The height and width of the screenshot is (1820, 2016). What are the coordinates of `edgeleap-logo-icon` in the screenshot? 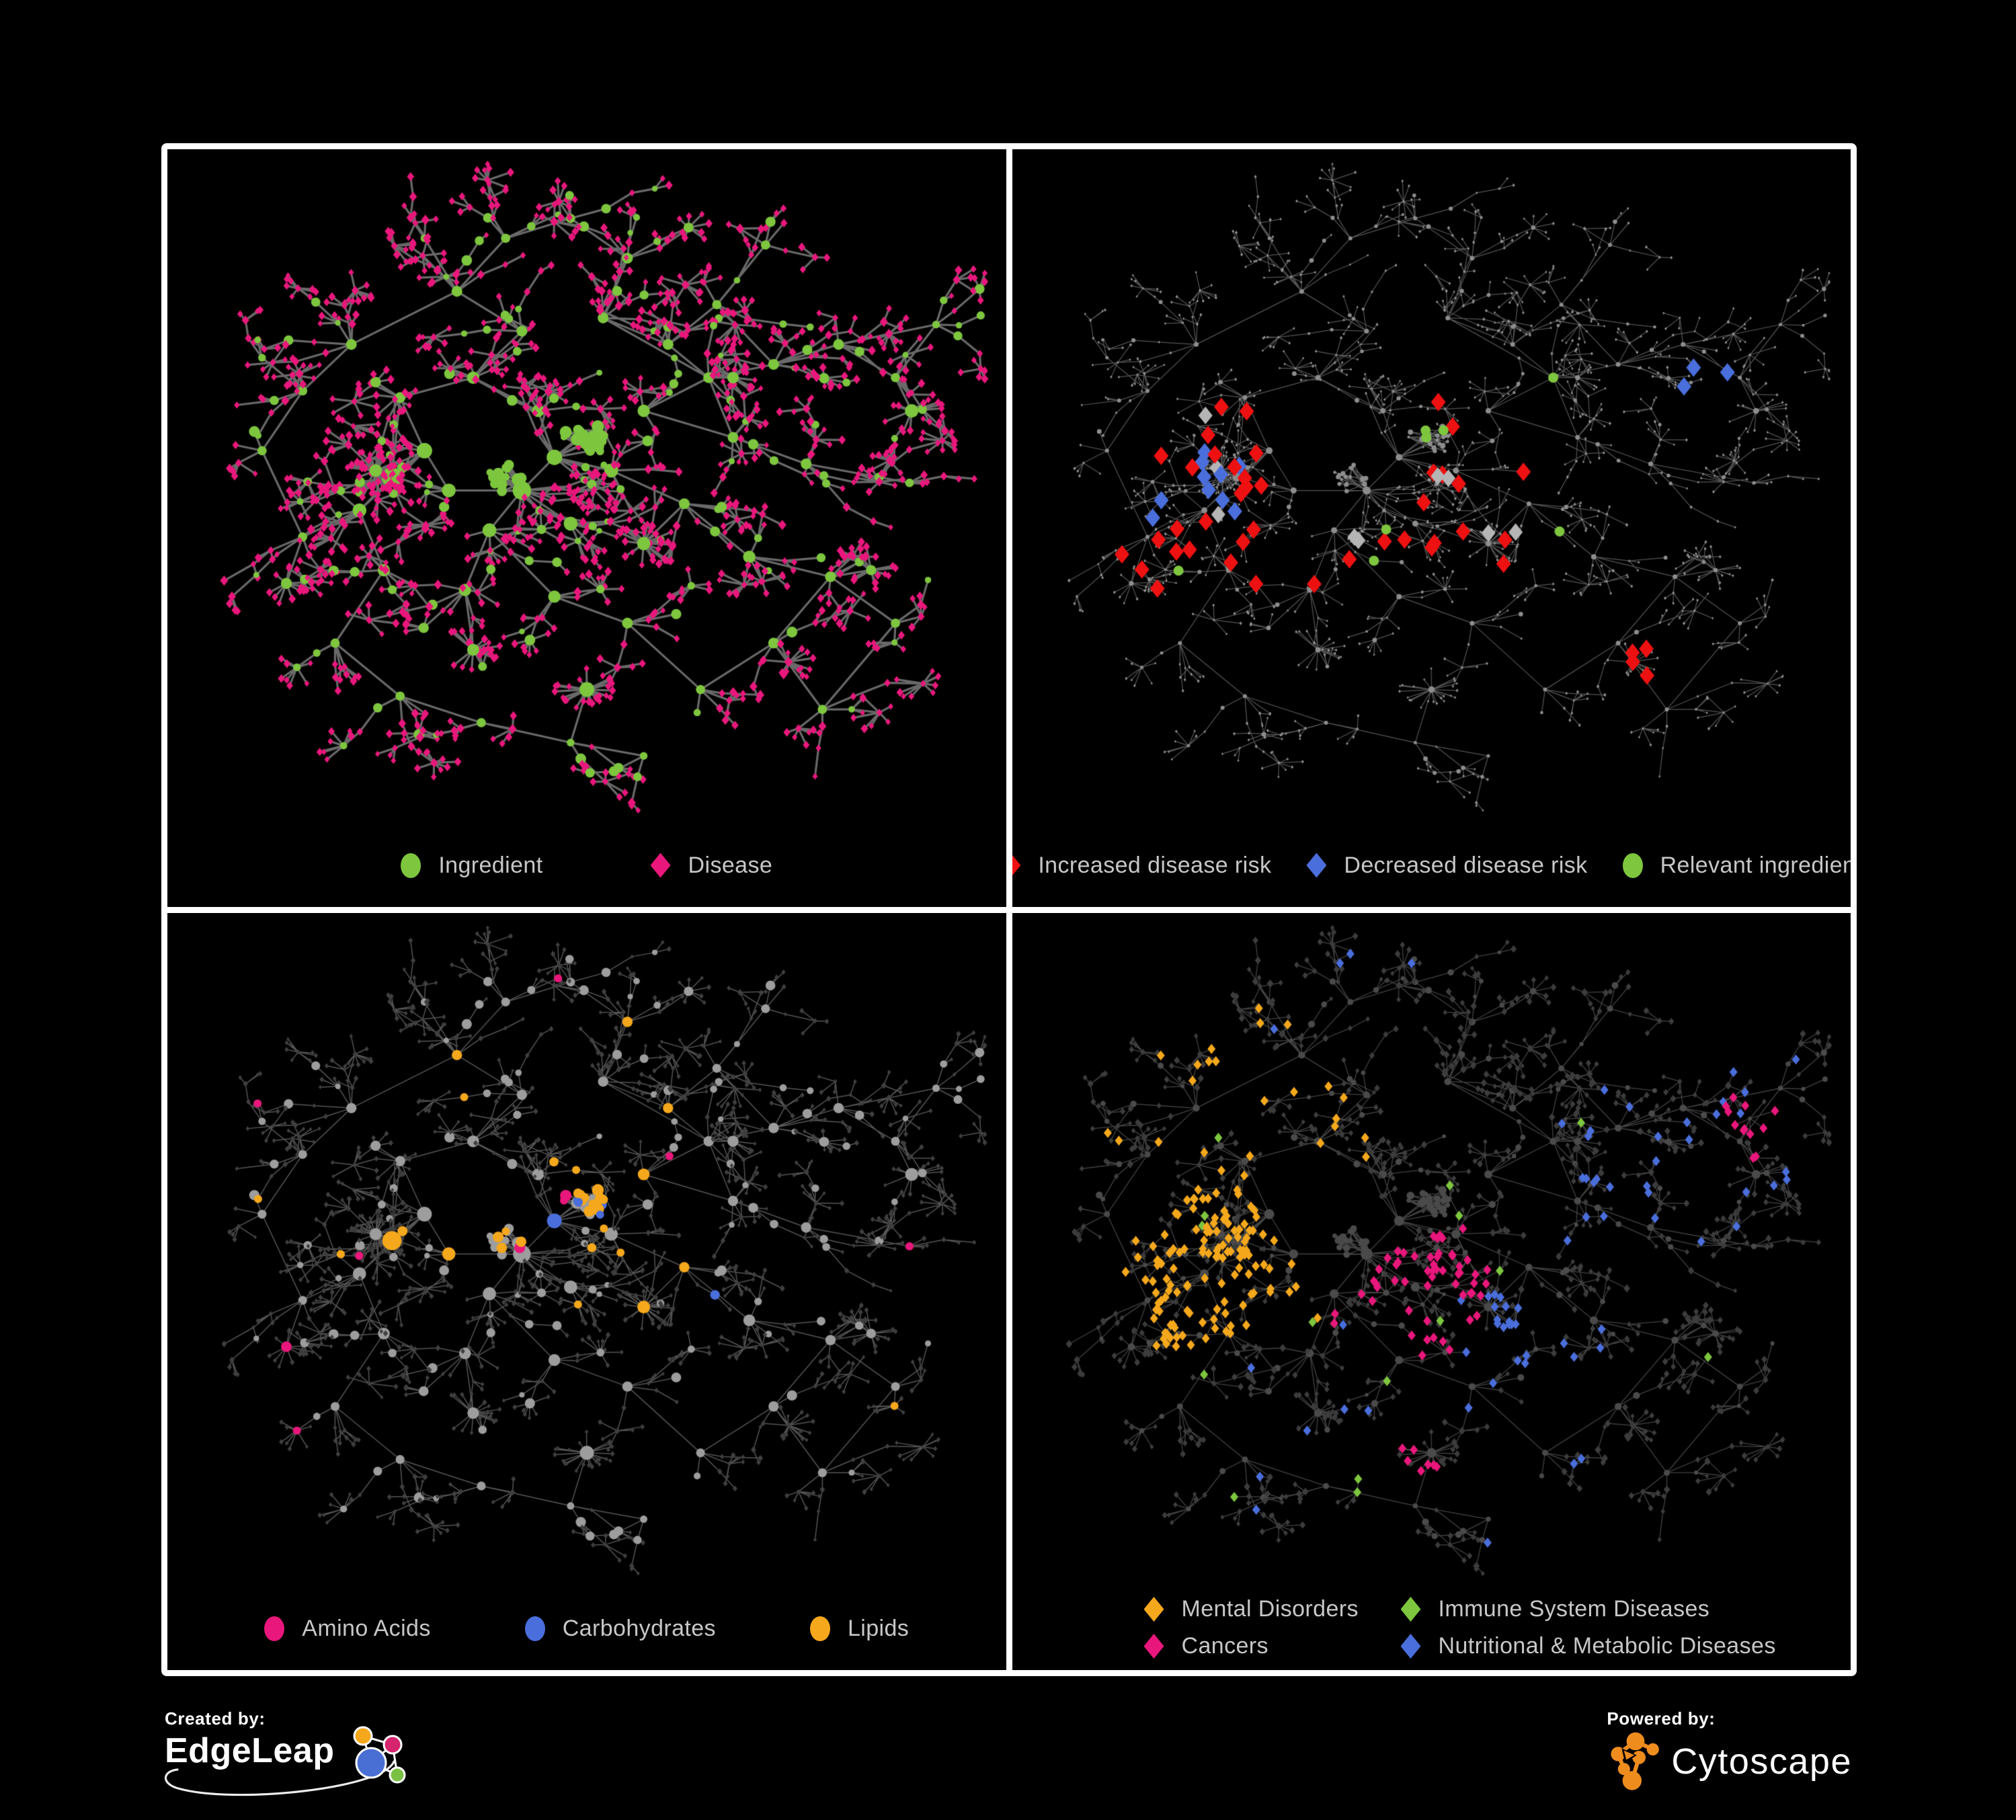 It's located at (284, 1761).